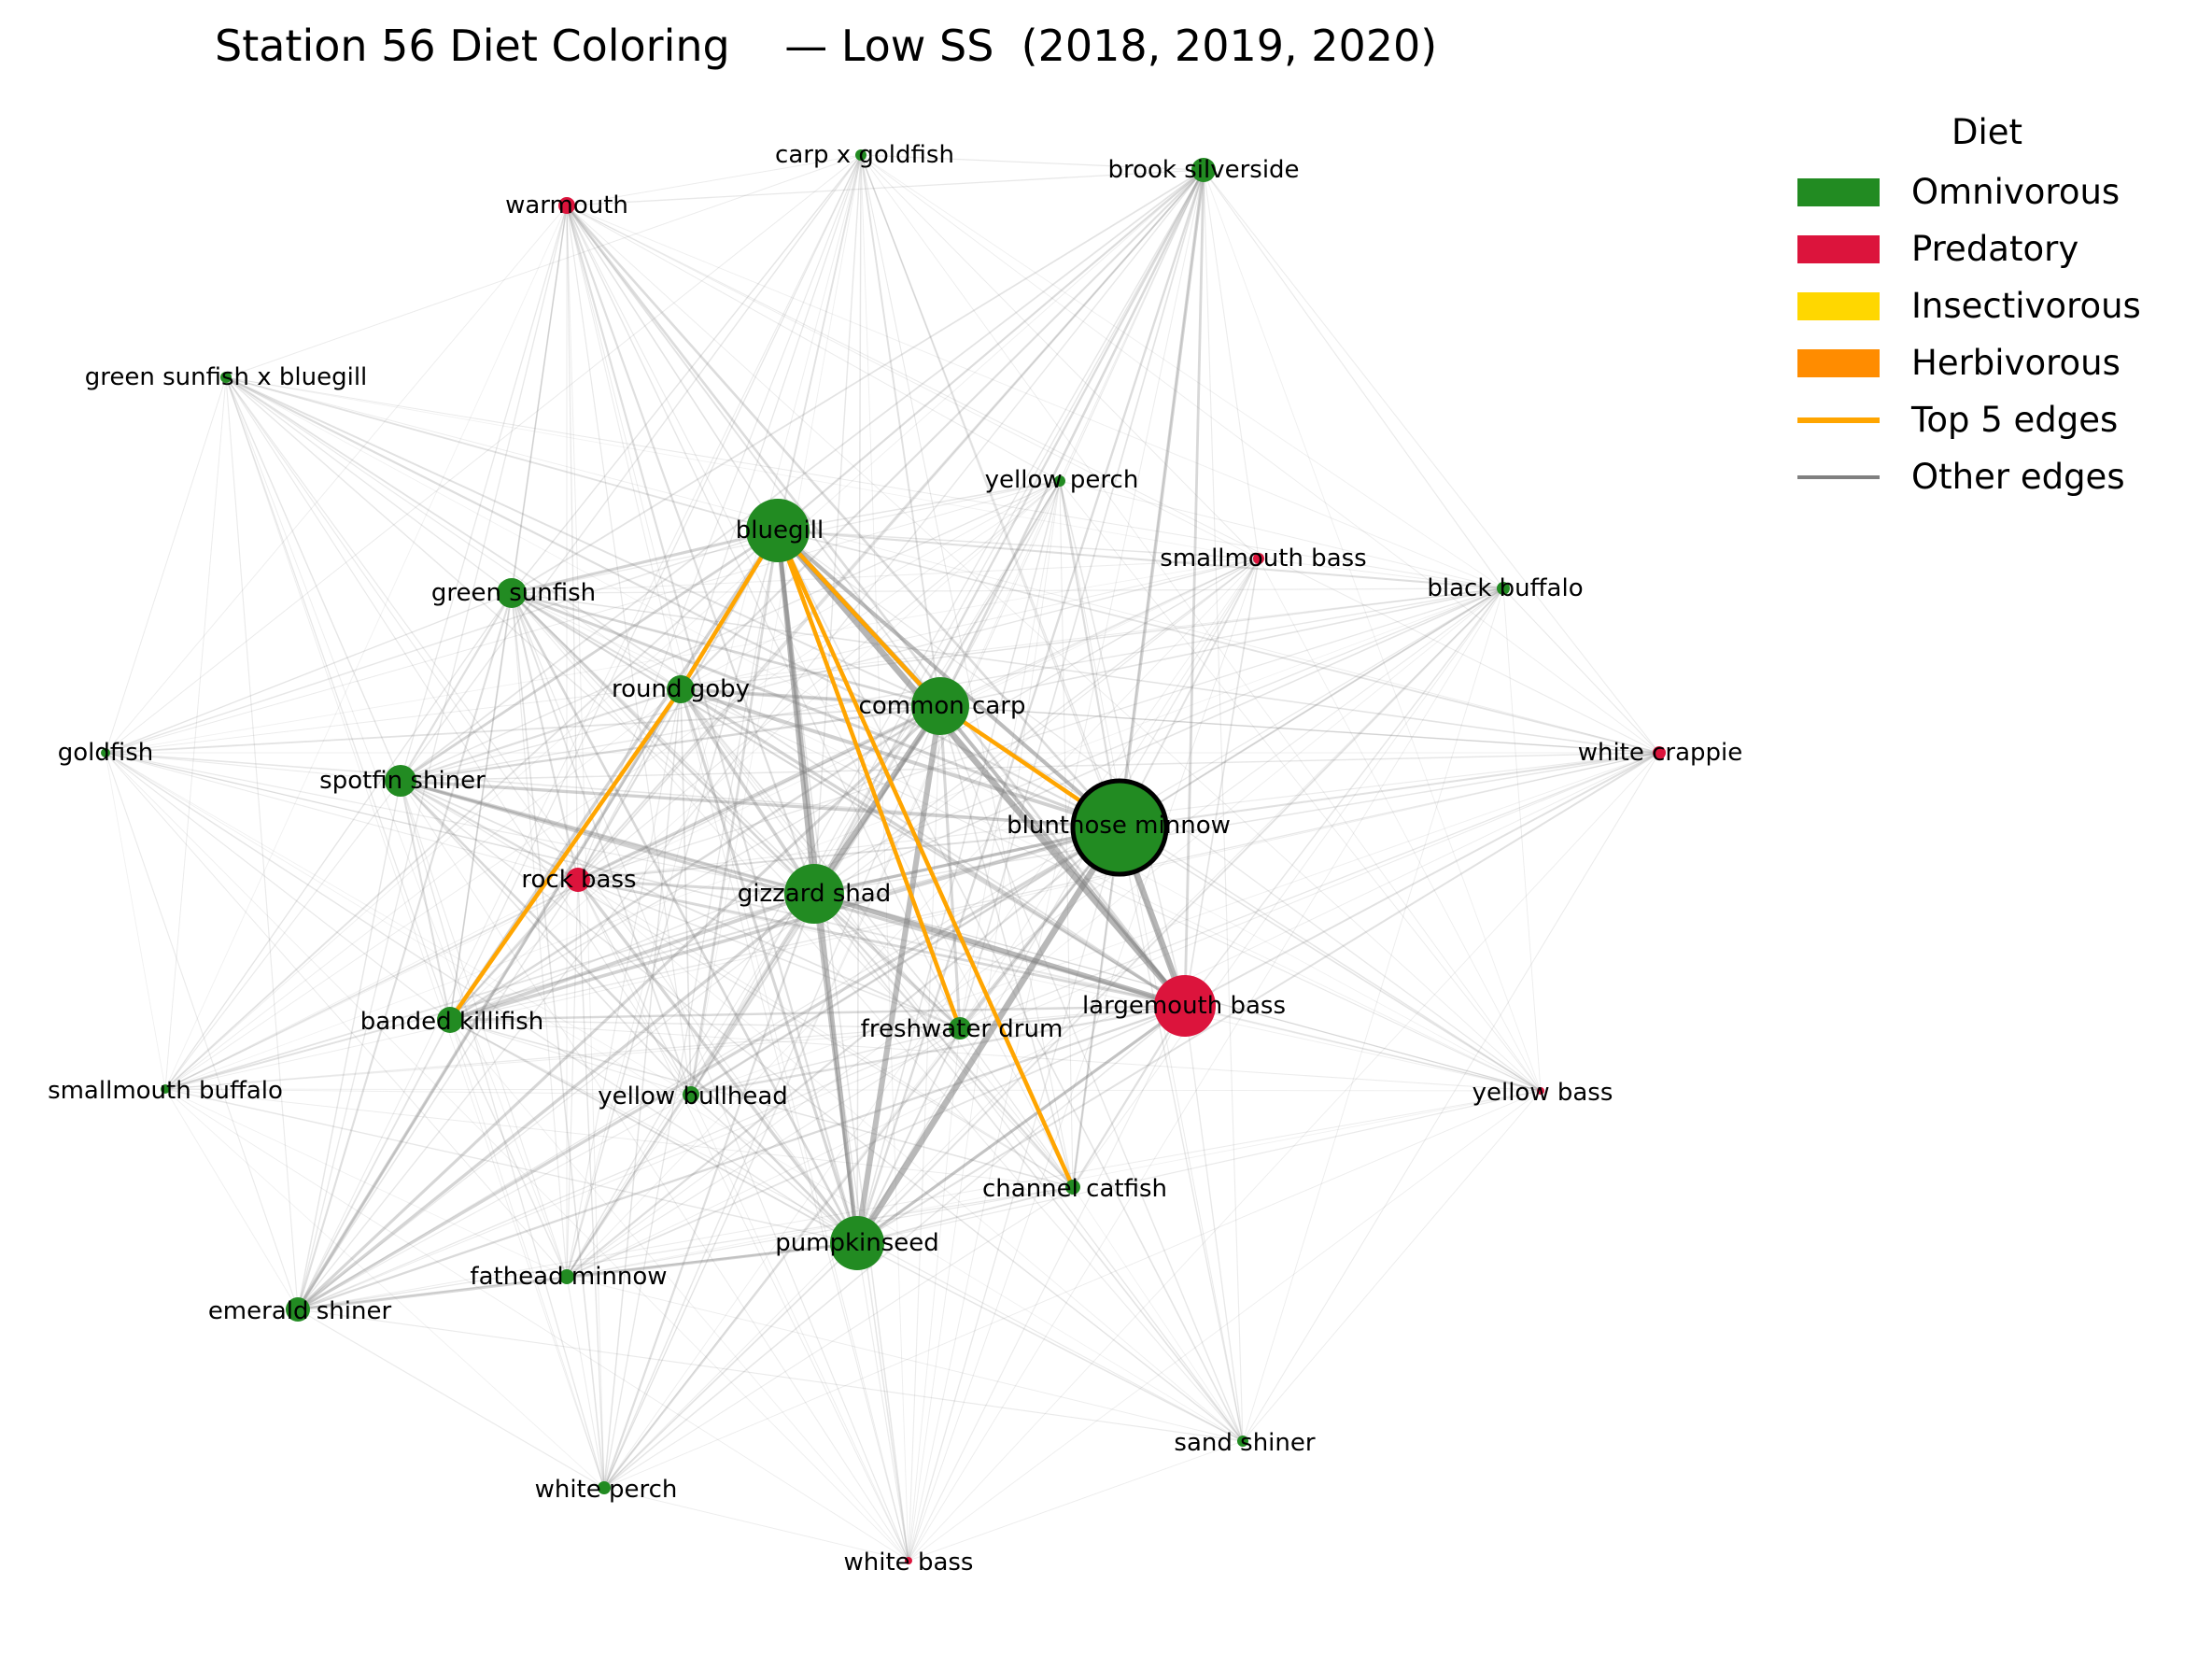 Image resolution: width=2212 pixels, height=1655 pixels. I want to click on edge-green-sunfish--smallmouth-buffalo, so click(338, 841).